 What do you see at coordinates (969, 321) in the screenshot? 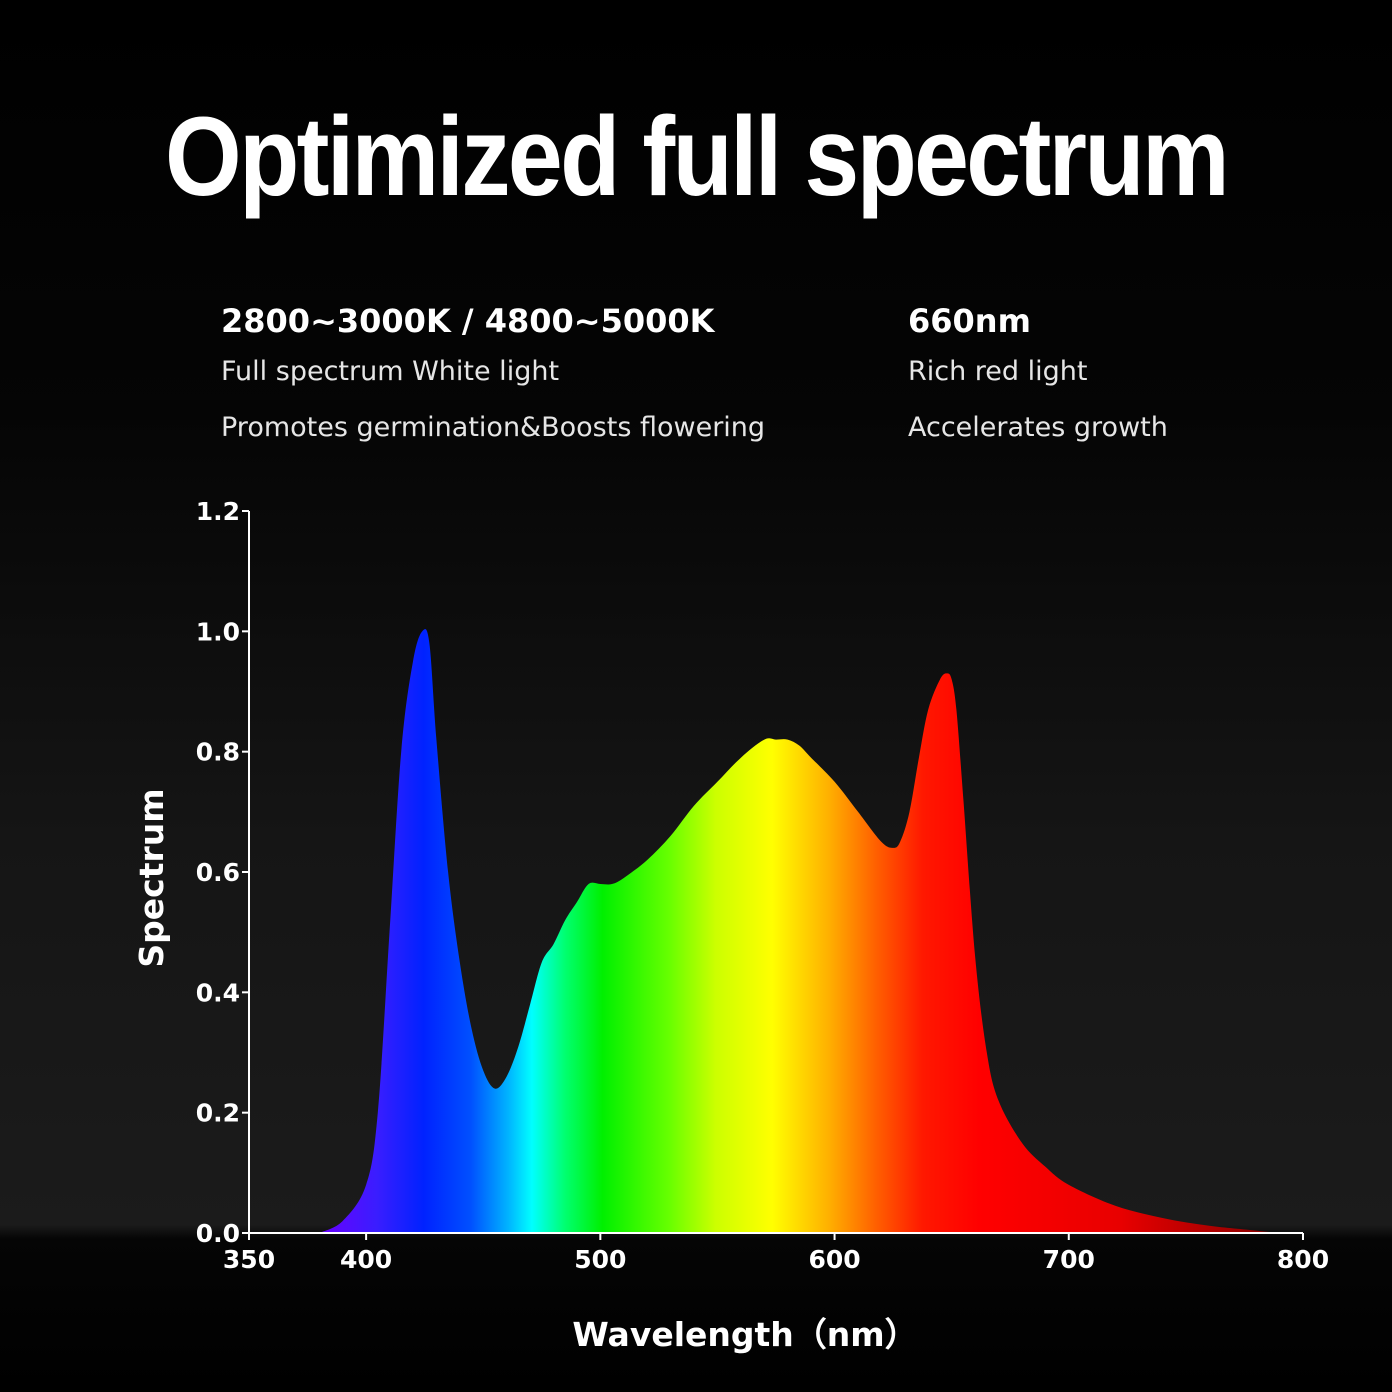
I see `red-wavelength-heading: 660nm` at bounding box center [969, 321].